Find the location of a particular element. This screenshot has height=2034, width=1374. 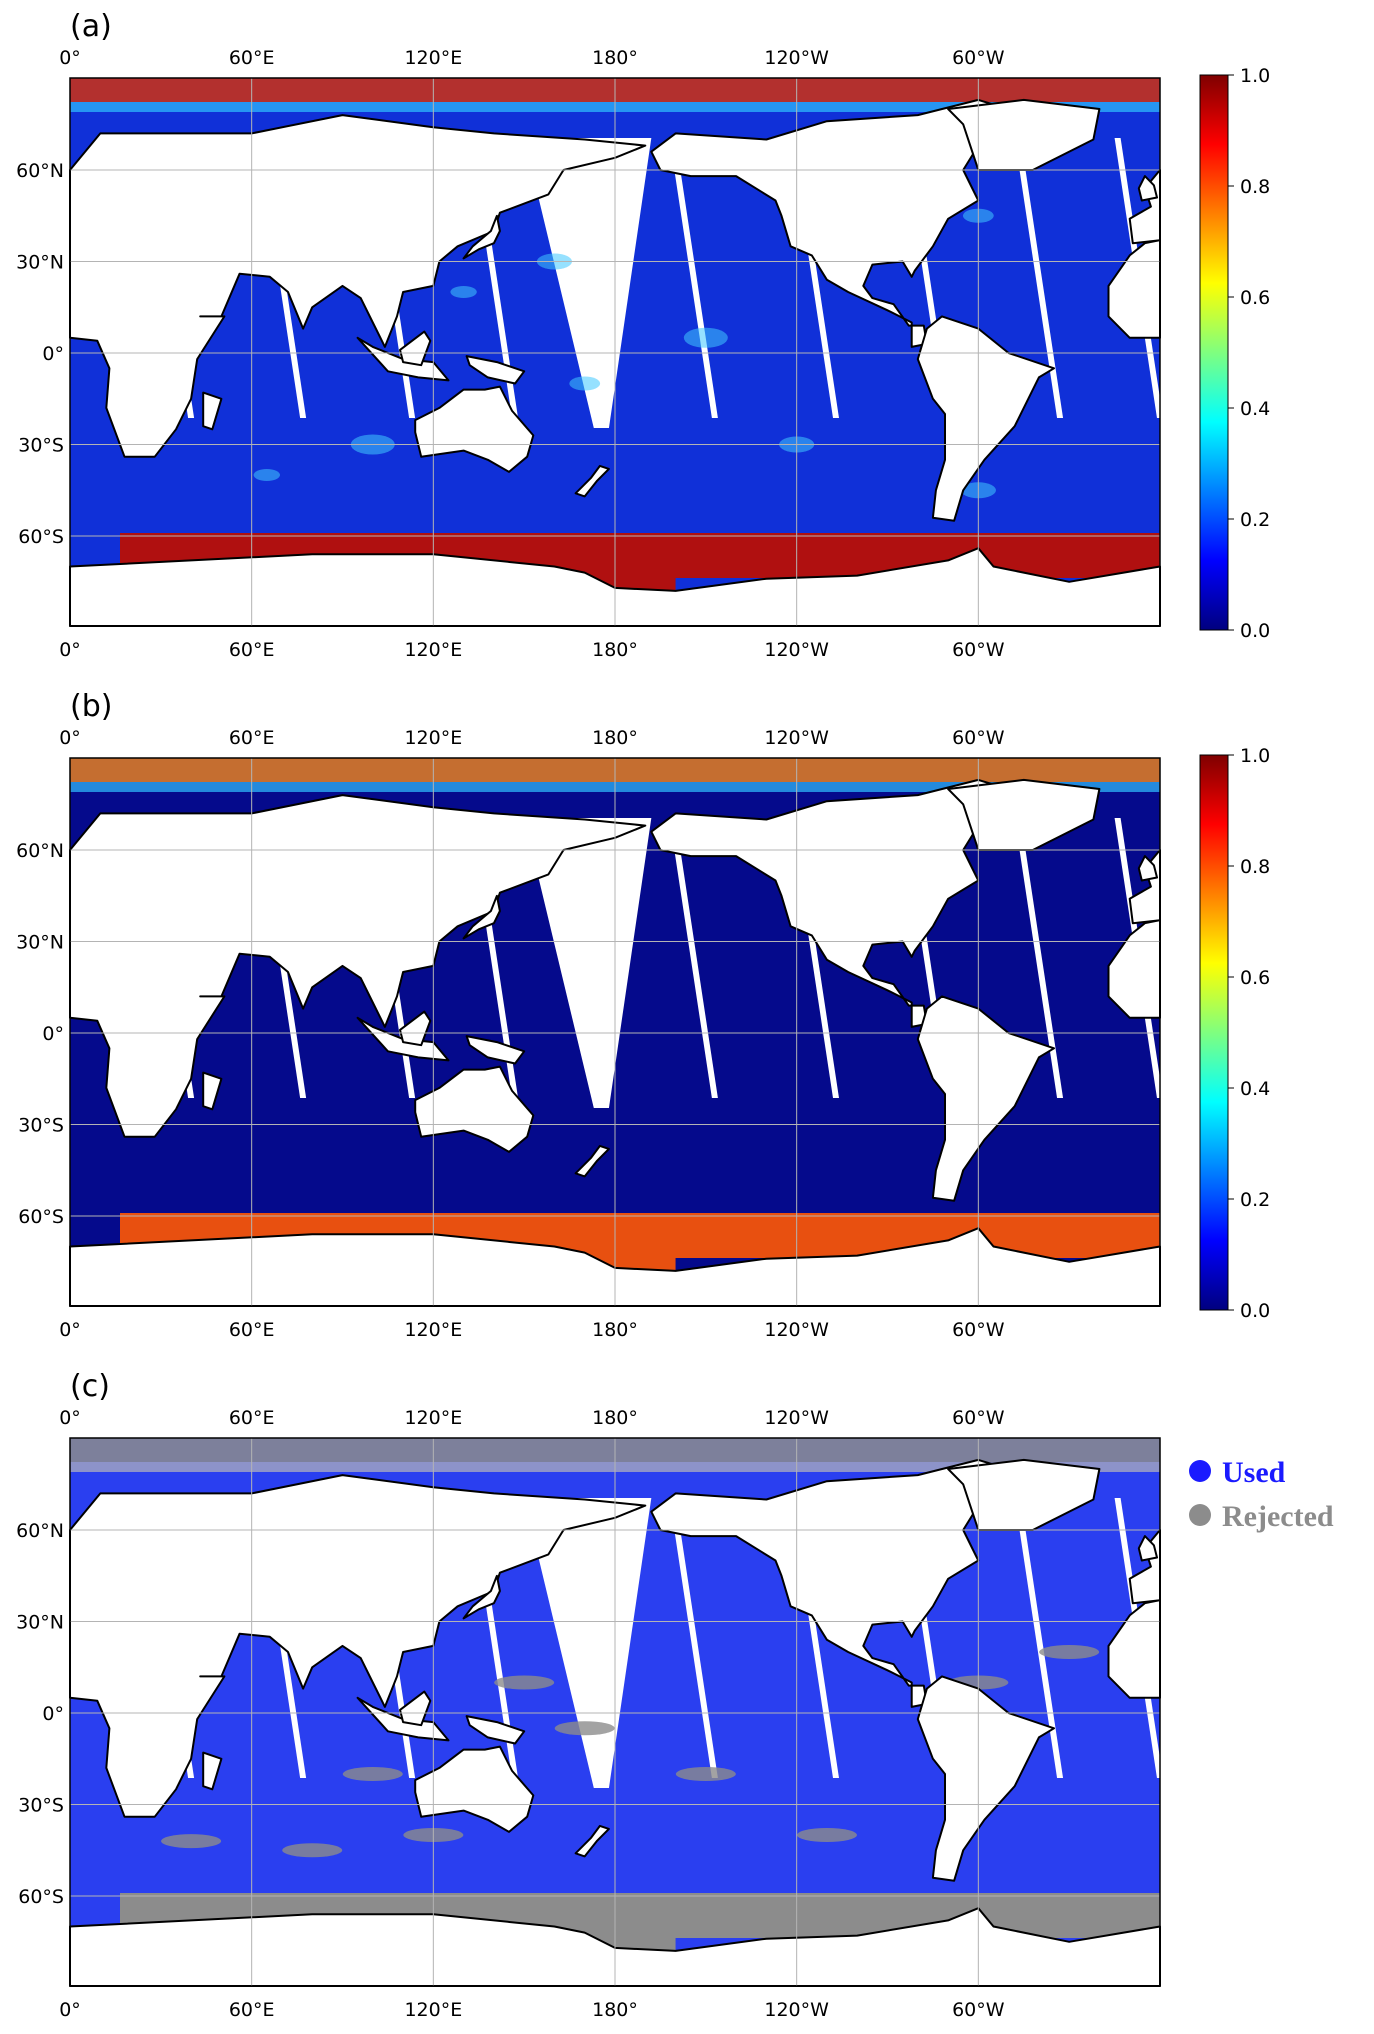

legend-used-marker is located at coordinates (1200, 1471).